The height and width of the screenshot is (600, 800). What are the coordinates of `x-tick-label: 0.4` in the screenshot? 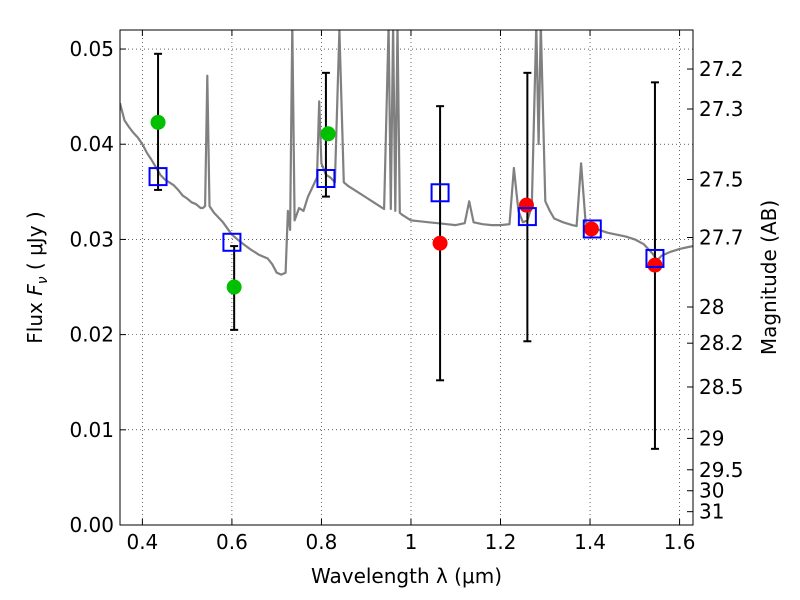 It's located at (142, 542).